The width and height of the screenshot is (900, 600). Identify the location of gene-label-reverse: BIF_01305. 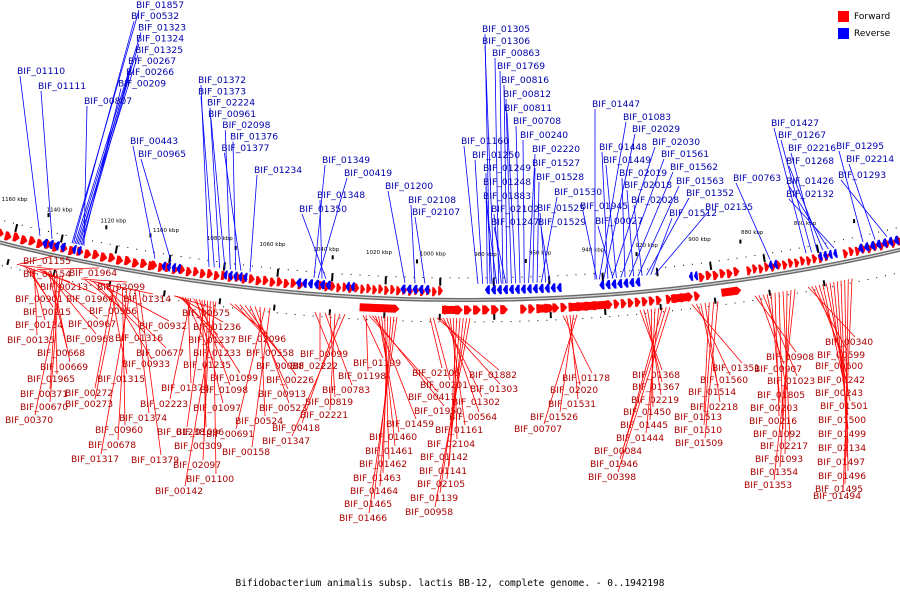
(506, 29).